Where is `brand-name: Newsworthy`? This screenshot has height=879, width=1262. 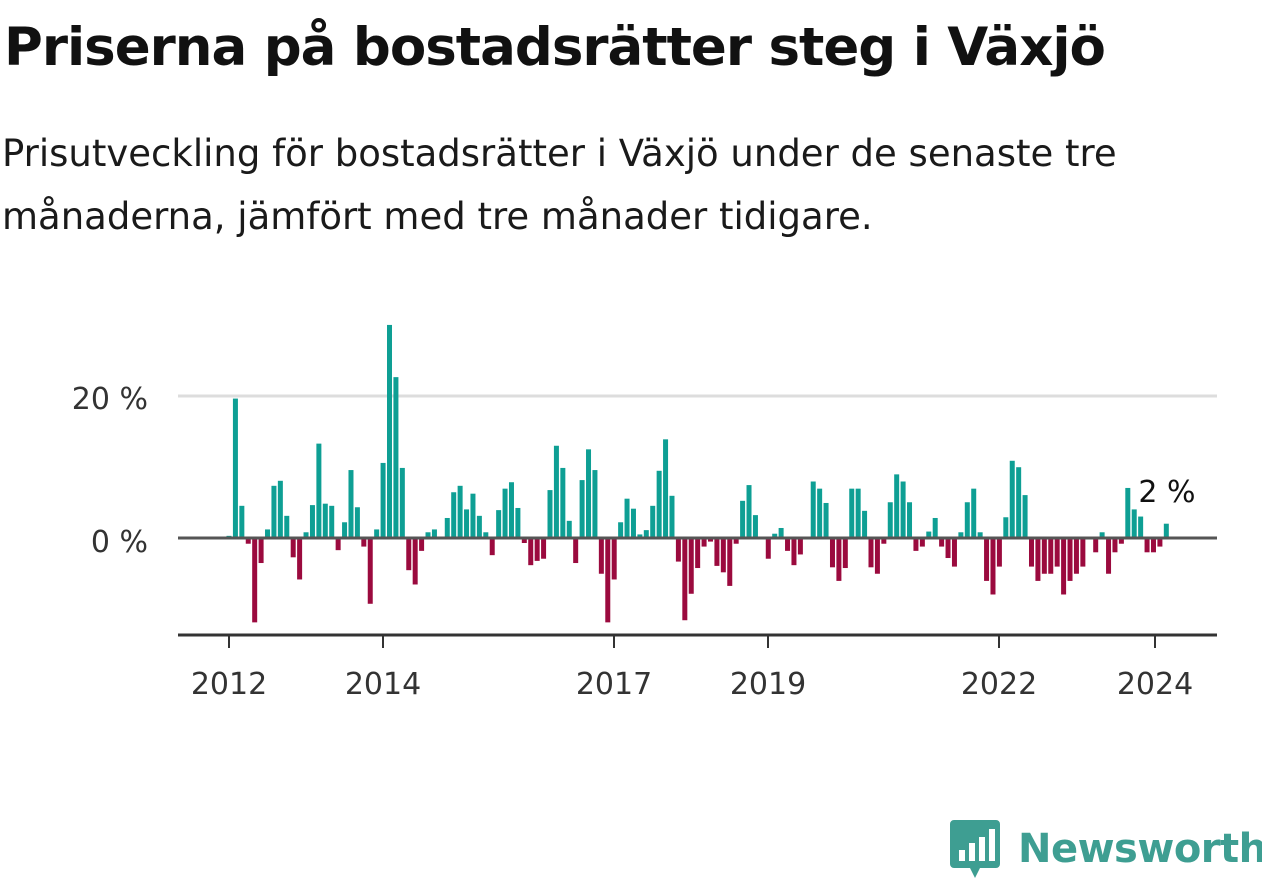 brand-name: Newsworthy is located at coordinates (1140, 849).